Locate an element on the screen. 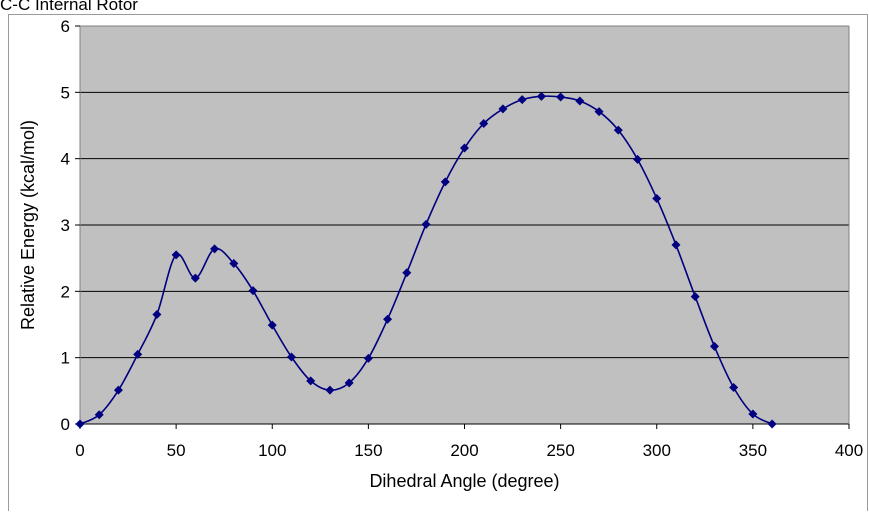  y-tick-3: 3 is located at coordinates (65, 225).